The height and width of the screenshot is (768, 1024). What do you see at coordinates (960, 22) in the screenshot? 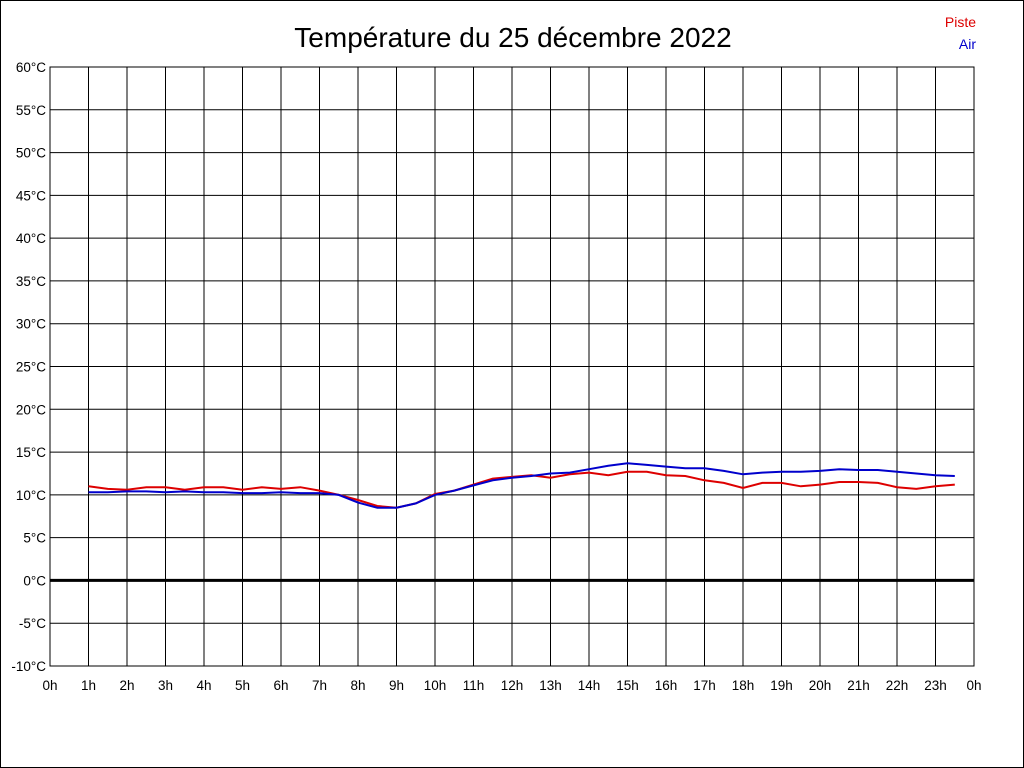
I see `legend-item-piste: Piste` at bounding box center [960, 22].